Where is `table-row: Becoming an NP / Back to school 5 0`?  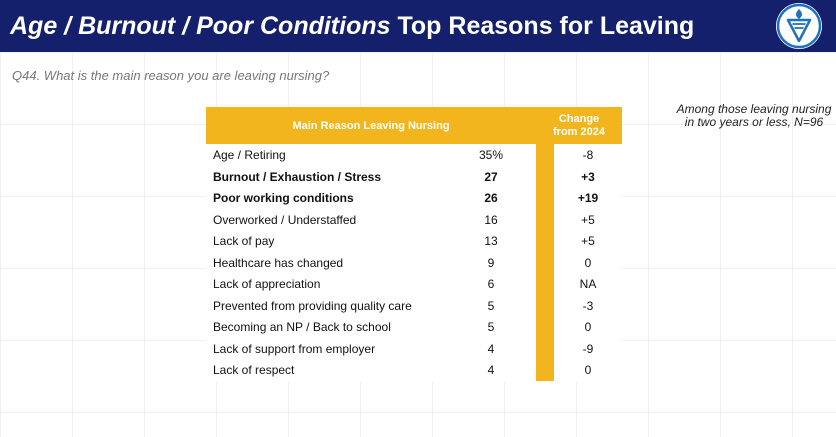
table-row: Becoming an NP / Back to school 5 0 is located at coordinates (414, 327).